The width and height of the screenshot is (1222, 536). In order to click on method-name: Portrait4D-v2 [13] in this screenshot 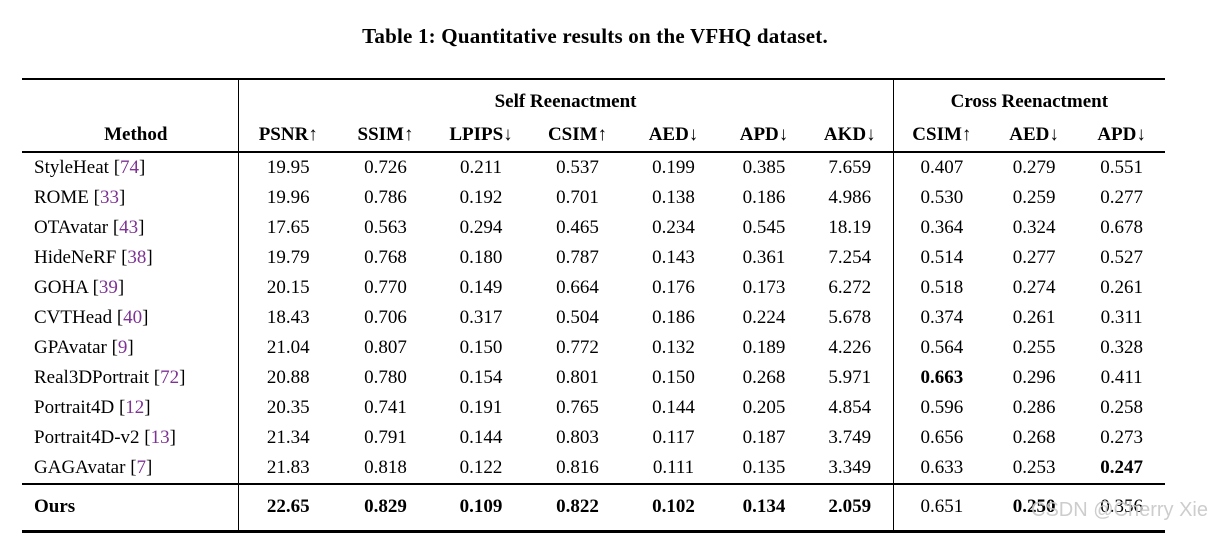, I will do `click(105, 437)`.